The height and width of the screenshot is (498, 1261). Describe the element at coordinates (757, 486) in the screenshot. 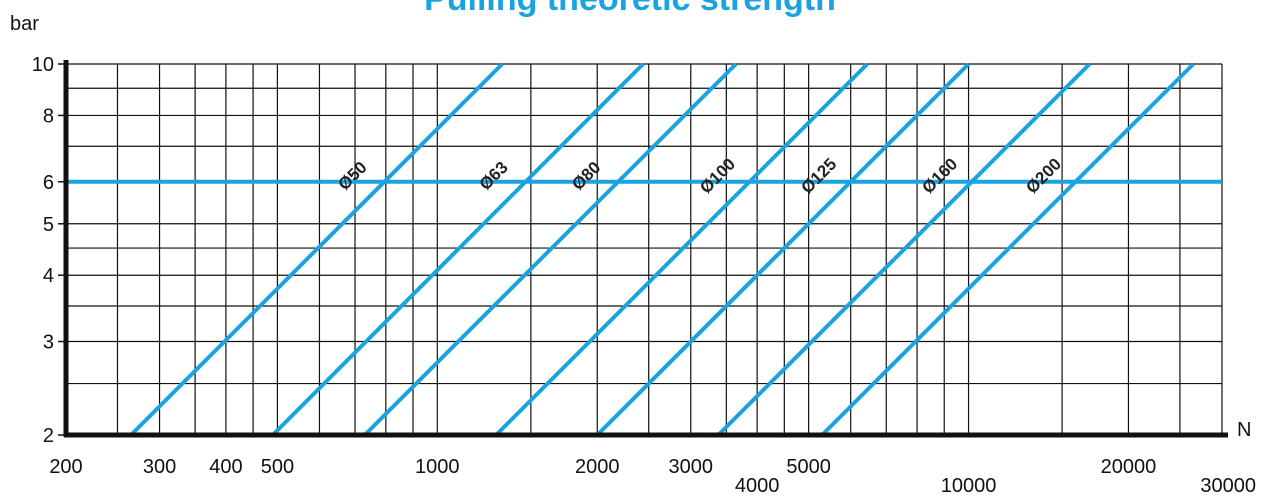

I see `x-tick-label: 4000` at that location.